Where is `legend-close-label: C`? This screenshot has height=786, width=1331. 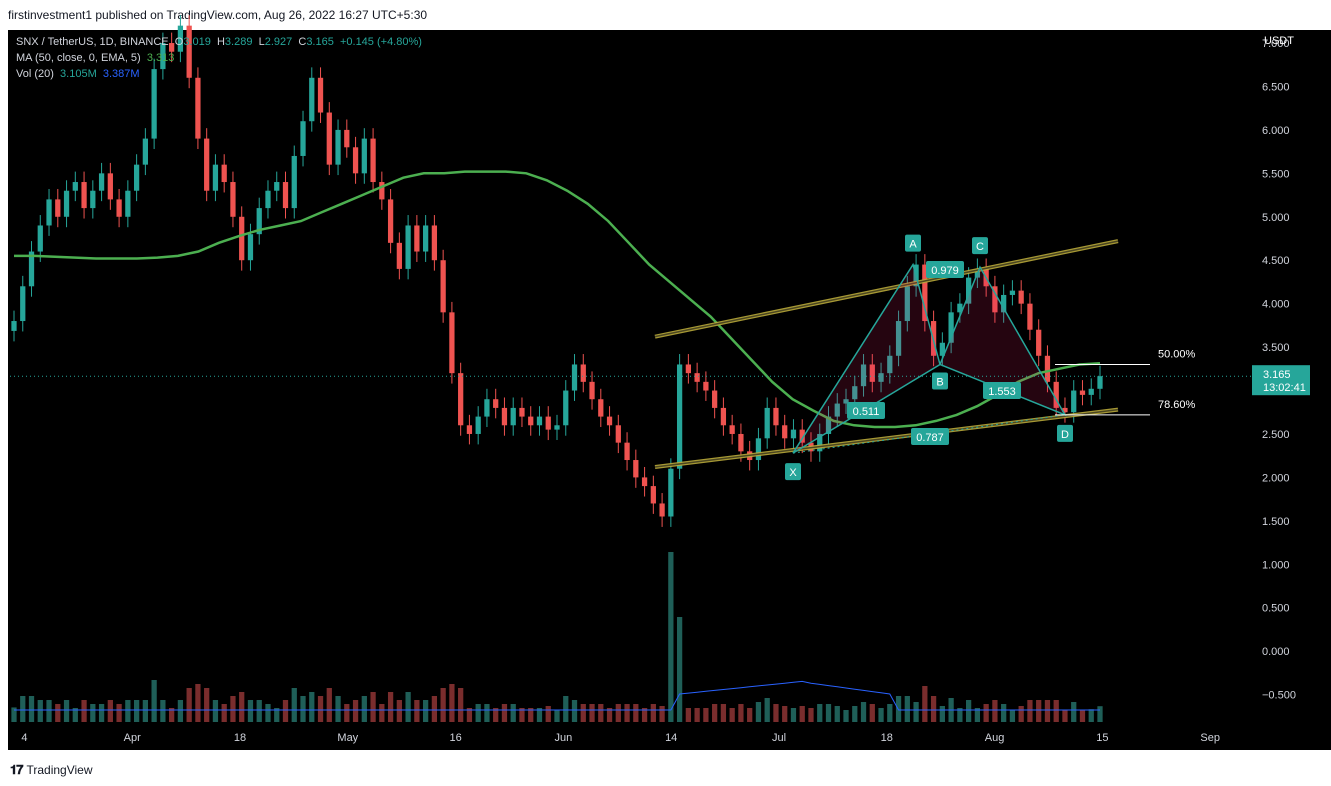
legend-close-label: C is located at coordinates (302, 42).